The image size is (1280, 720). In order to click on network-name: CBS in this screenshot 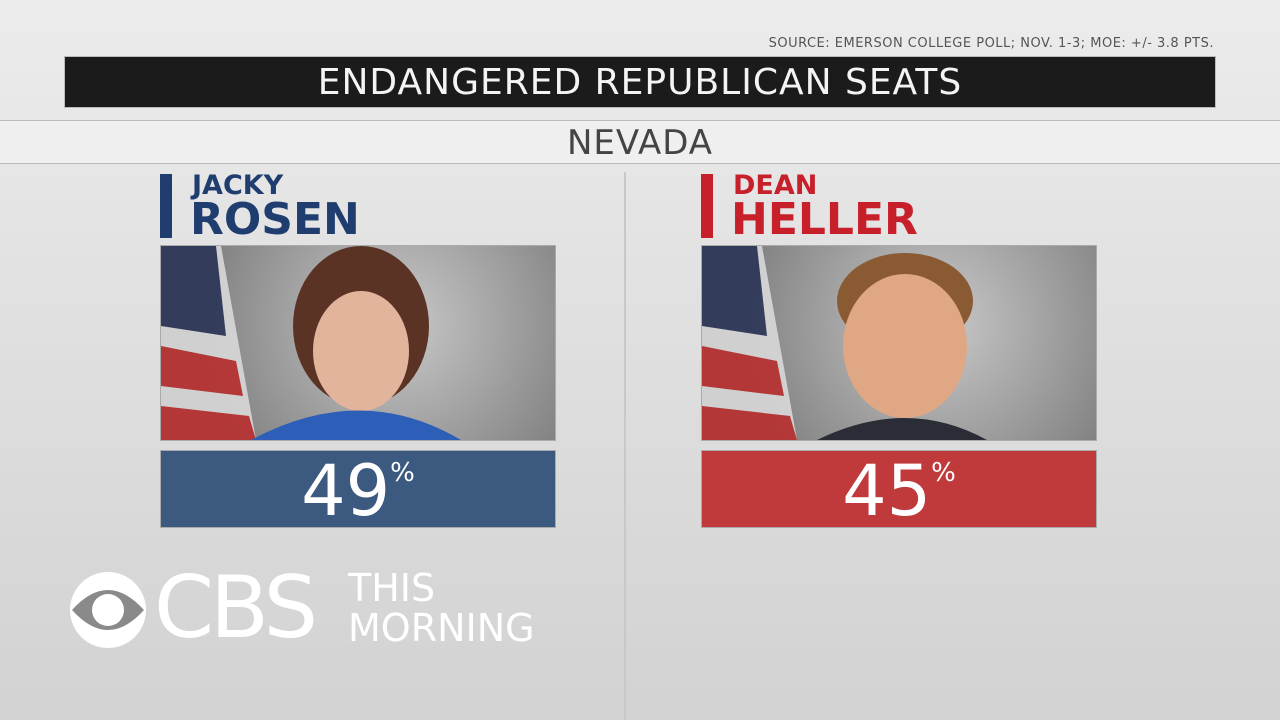, I will do `click(236, 608)`.